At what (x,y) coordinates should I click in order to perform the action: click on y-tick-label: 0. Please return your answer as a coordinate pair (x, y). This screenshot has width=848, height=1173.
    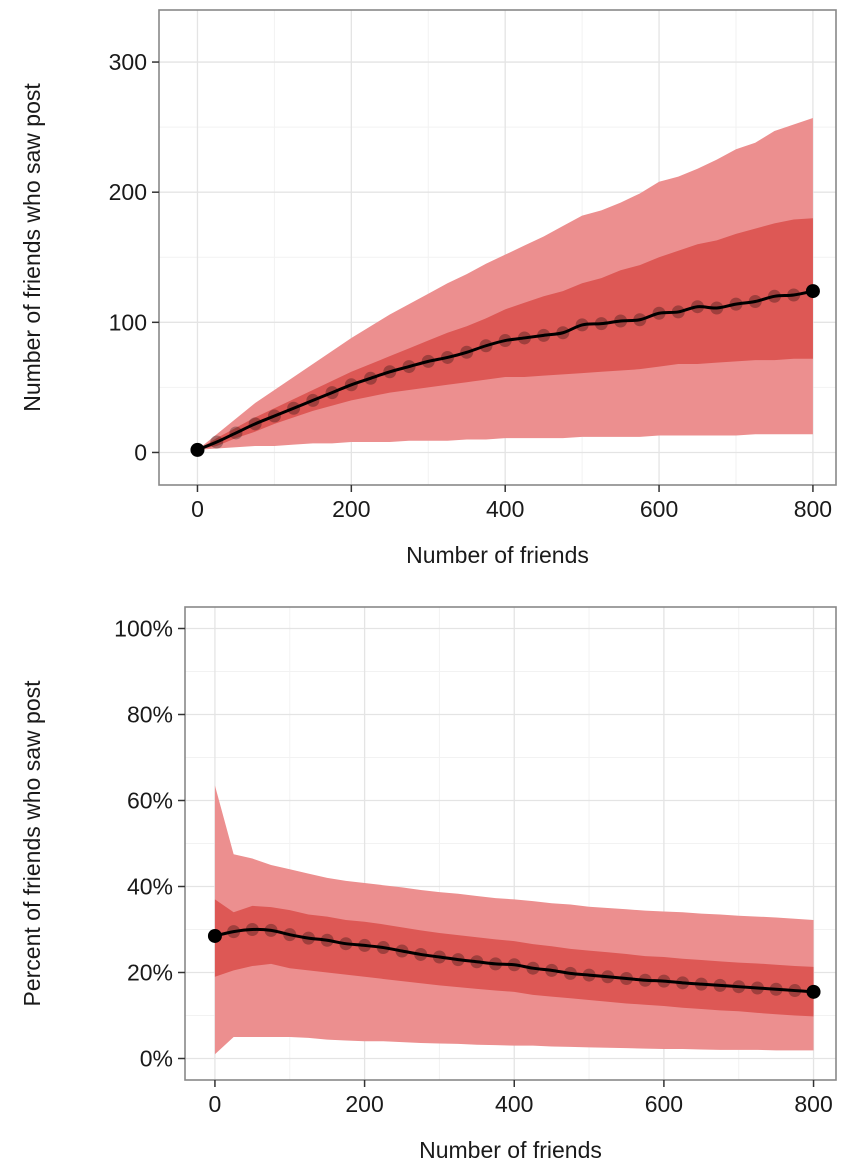
    Looking at the image, I should click on (140, 452).